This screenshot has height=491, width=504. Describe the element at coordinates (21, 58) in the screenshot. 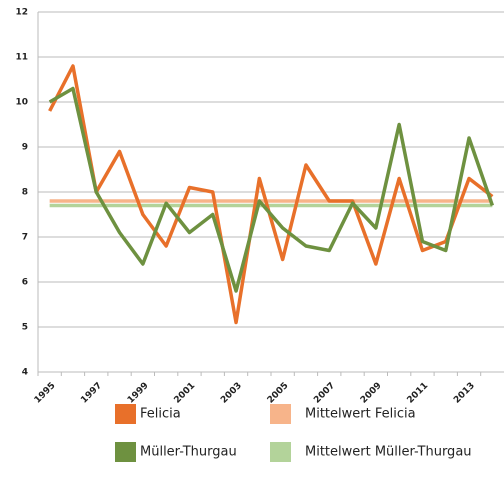

I see `y-tick-label: 11` at that location.